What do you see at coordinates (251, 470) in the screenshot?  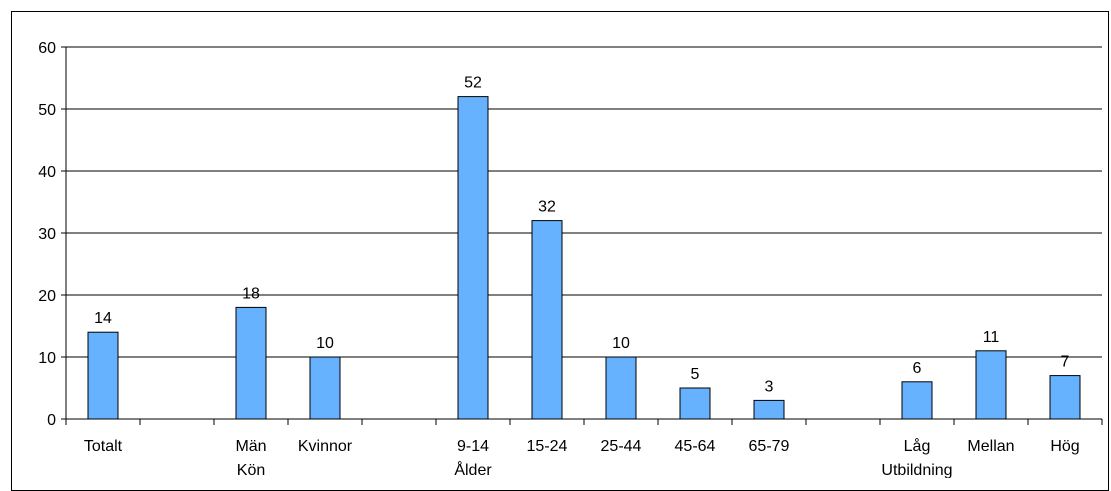 I see `group-label: Kön` at bounding box center [251, 470].